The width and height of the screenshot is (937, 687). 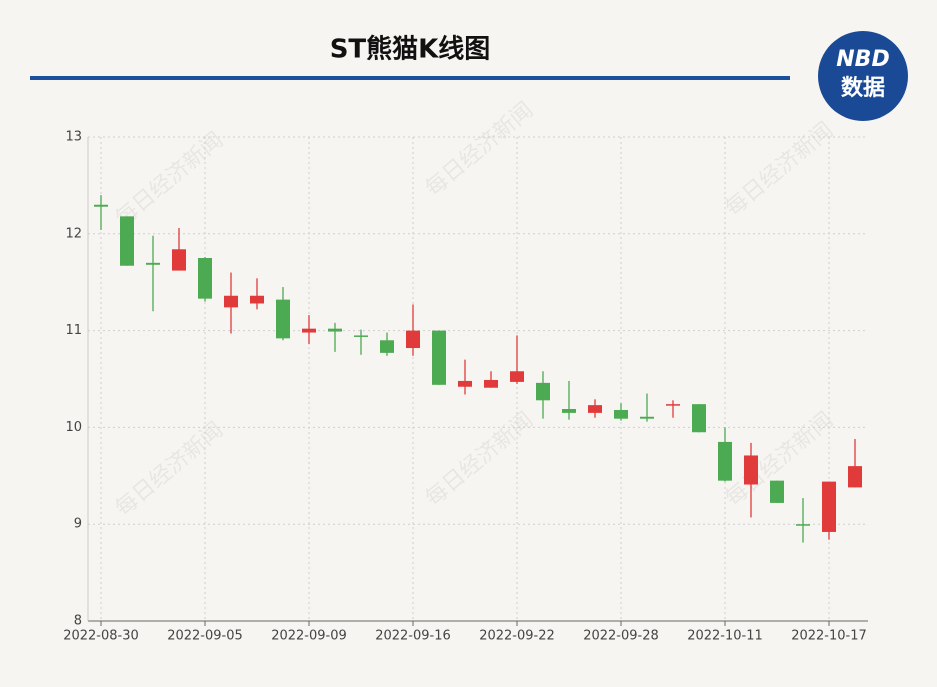 I want to click on x-tick-label: 2022-09-09, so click(x=309, y=636).